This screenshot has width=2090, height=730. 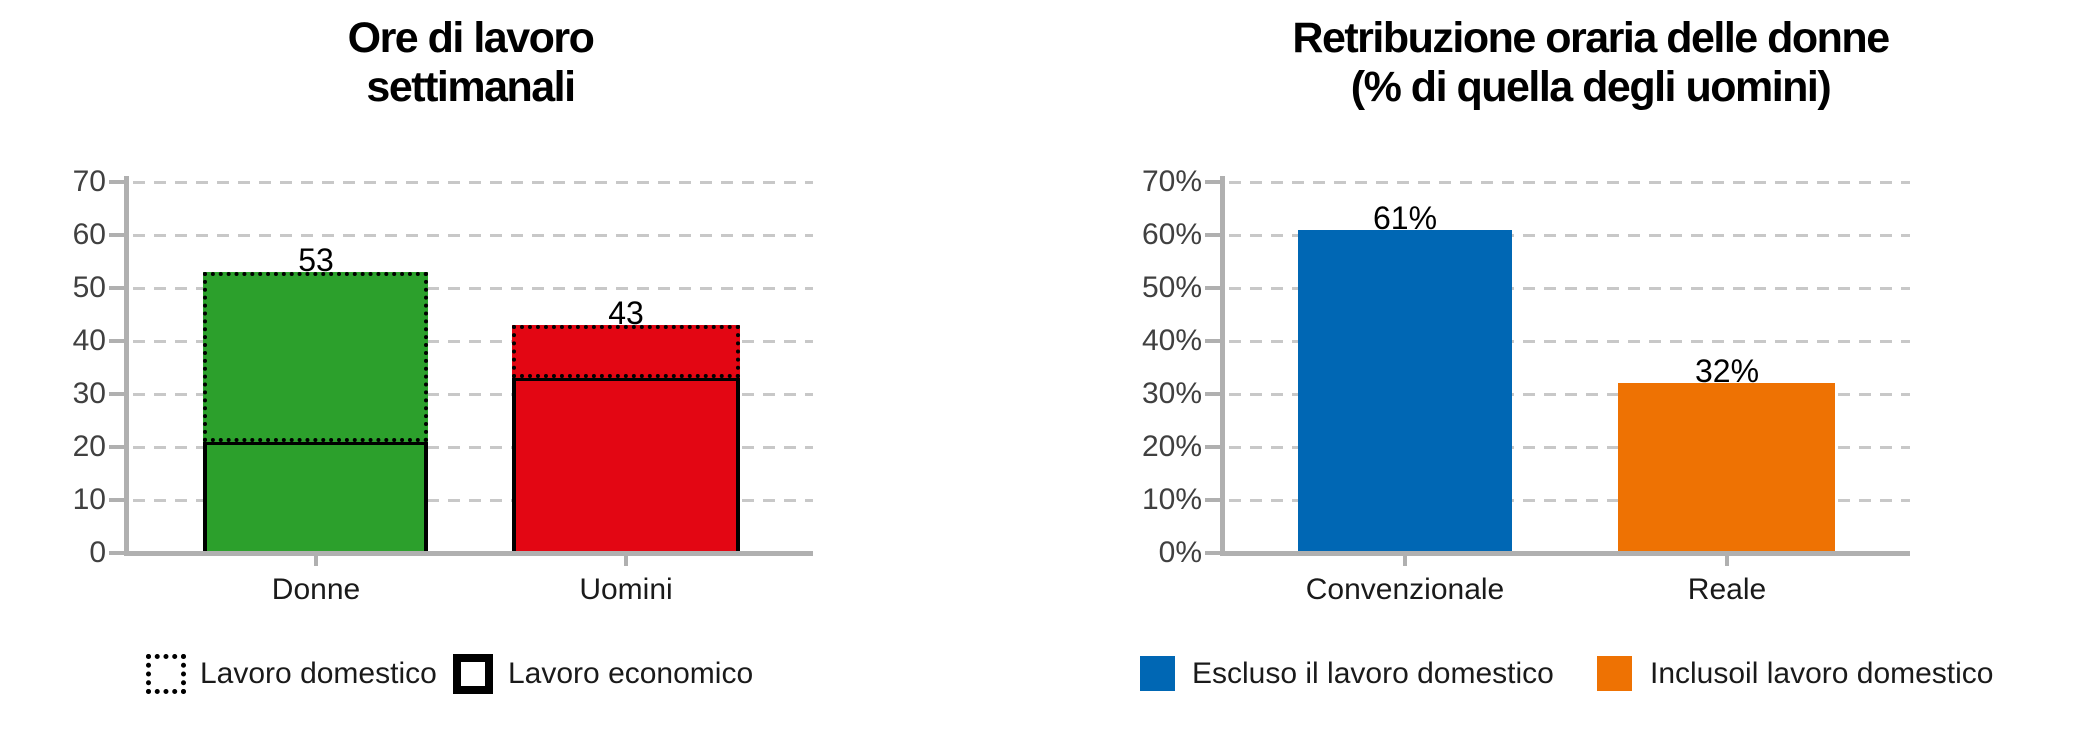 What do you see at coordinates (315, 497) in the screenshot?
I see `bar-donne-lavoro-economico` at bounding box center [315, 497].